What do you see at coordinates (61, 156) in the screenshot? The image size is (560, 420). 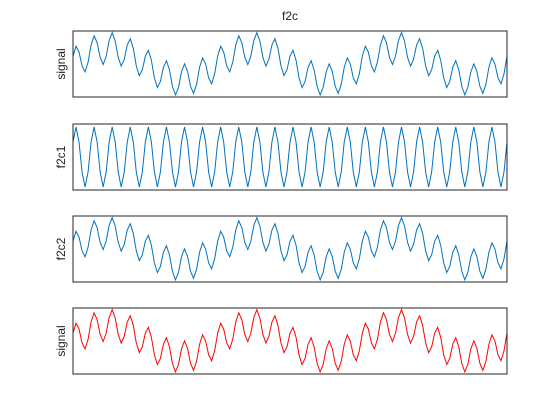 I see `y-axis-label: f2c1` at bounding box center [61, 156].